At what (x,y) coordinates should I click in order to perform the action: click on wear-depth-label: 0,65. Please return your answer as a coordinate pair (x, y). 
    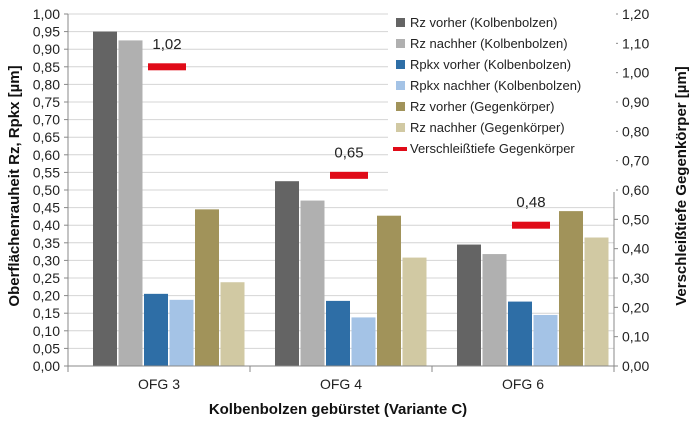
    Looking at the image, I should click on (348, 152).